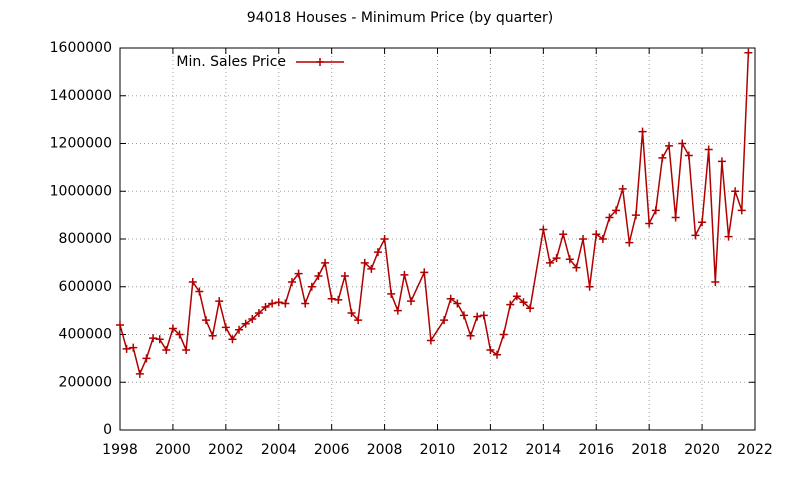 The width and height of the screenshot is (800, 480). What do you see at coordinates (173, 450) in the screenshot?
I see `x-tick-label: 2000` at bounding box center [173, 450].